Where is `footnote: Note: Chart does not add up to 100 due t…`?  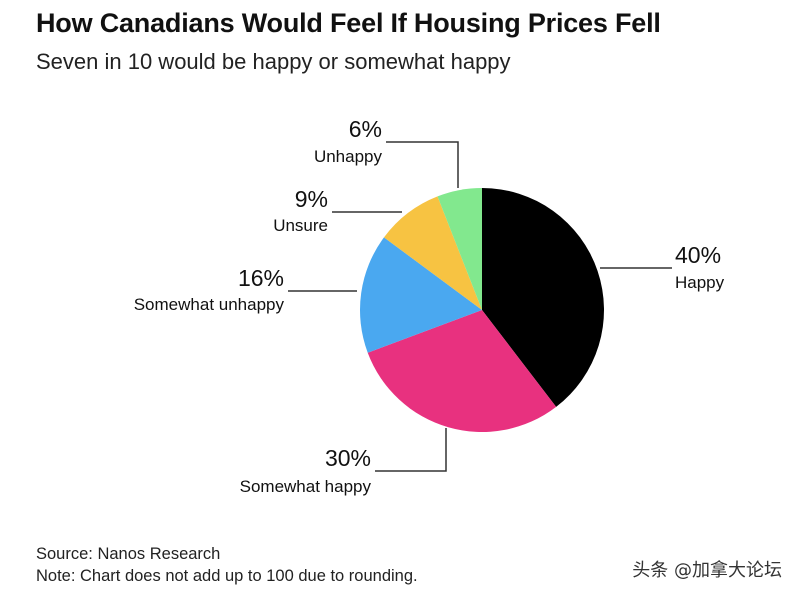
footnote: Note: Chart does not add up to 100 due t… is located at coordinates (227, 576).